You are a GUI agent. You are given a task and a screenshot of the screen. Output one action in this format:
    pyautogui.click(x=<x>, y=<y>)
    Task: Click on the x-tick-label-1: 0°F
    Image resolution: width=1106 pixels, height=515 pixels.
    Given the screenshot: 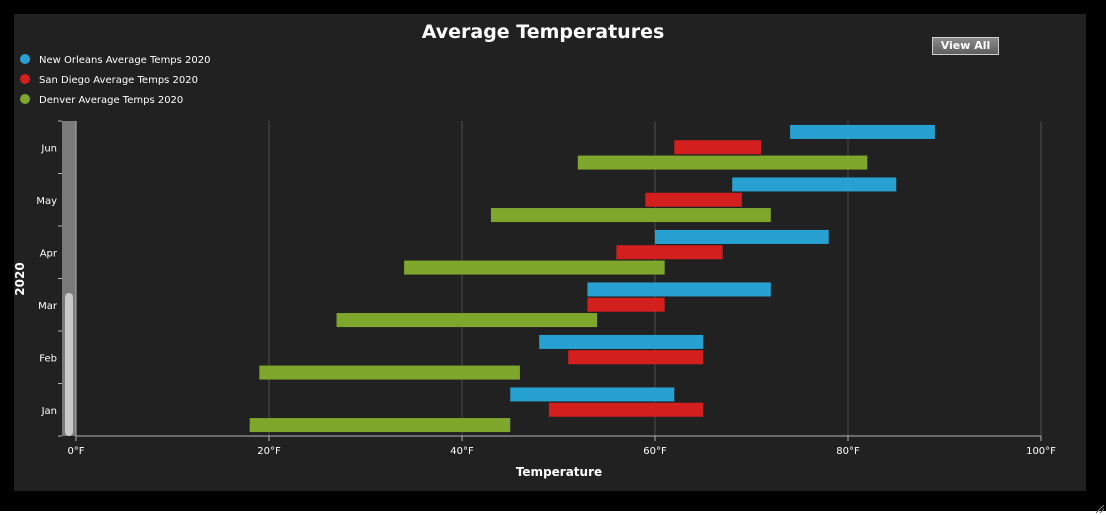 What is the action you would take?
    pyautogui.click(x=75, y=451)
    